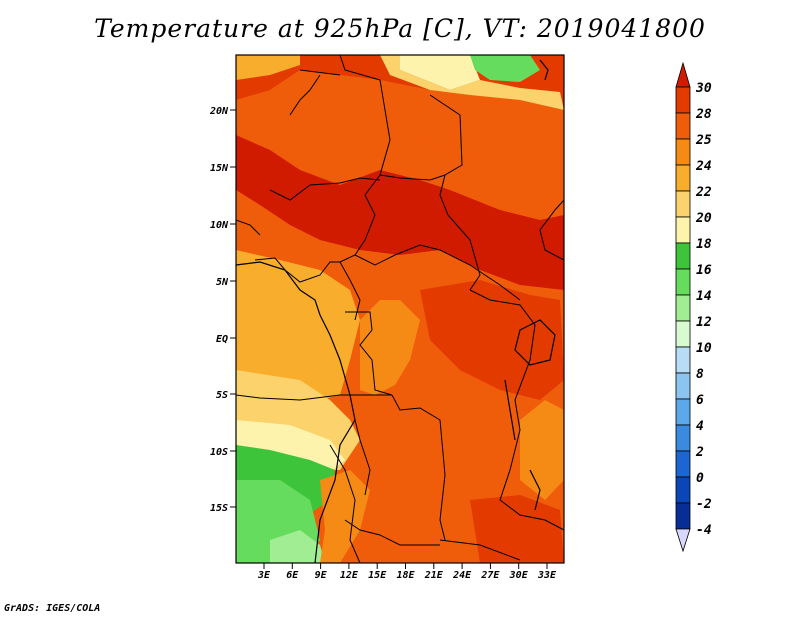 This screenshot has height=618, width=800. What do you see at coordinates (703, 218) in the screenshot?
I see `colorbar-label: 20` at bounding box center [703, 218].